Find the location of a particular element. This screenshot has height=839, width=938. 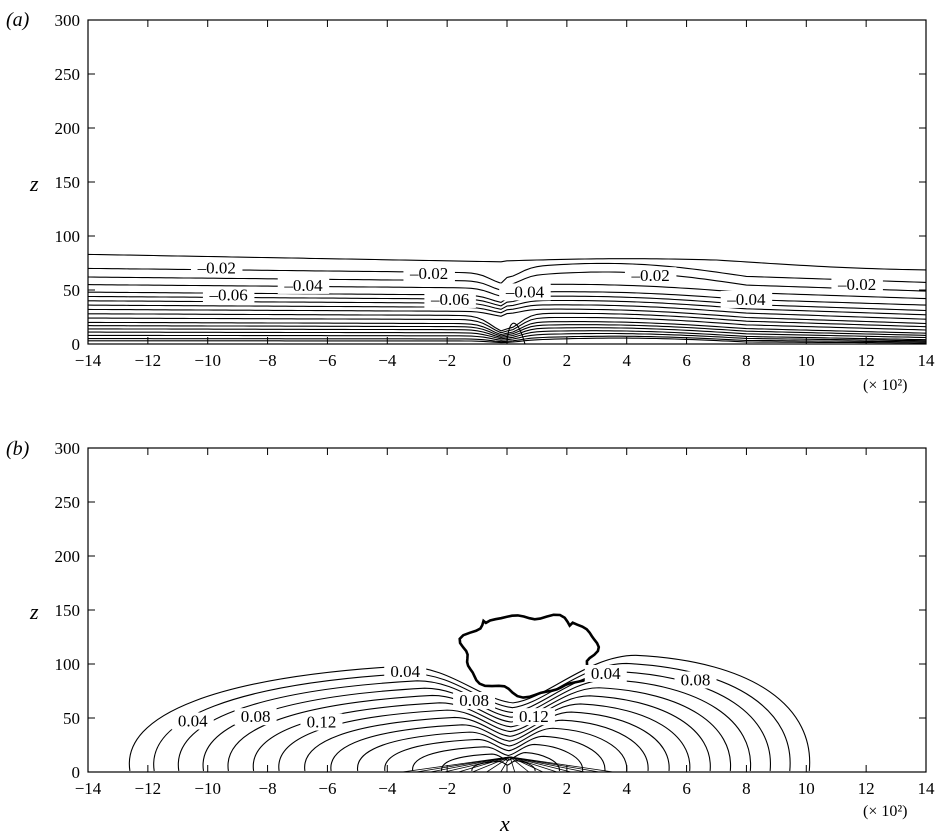

y-tick-label: 50 is located at coordinates (71, 290).